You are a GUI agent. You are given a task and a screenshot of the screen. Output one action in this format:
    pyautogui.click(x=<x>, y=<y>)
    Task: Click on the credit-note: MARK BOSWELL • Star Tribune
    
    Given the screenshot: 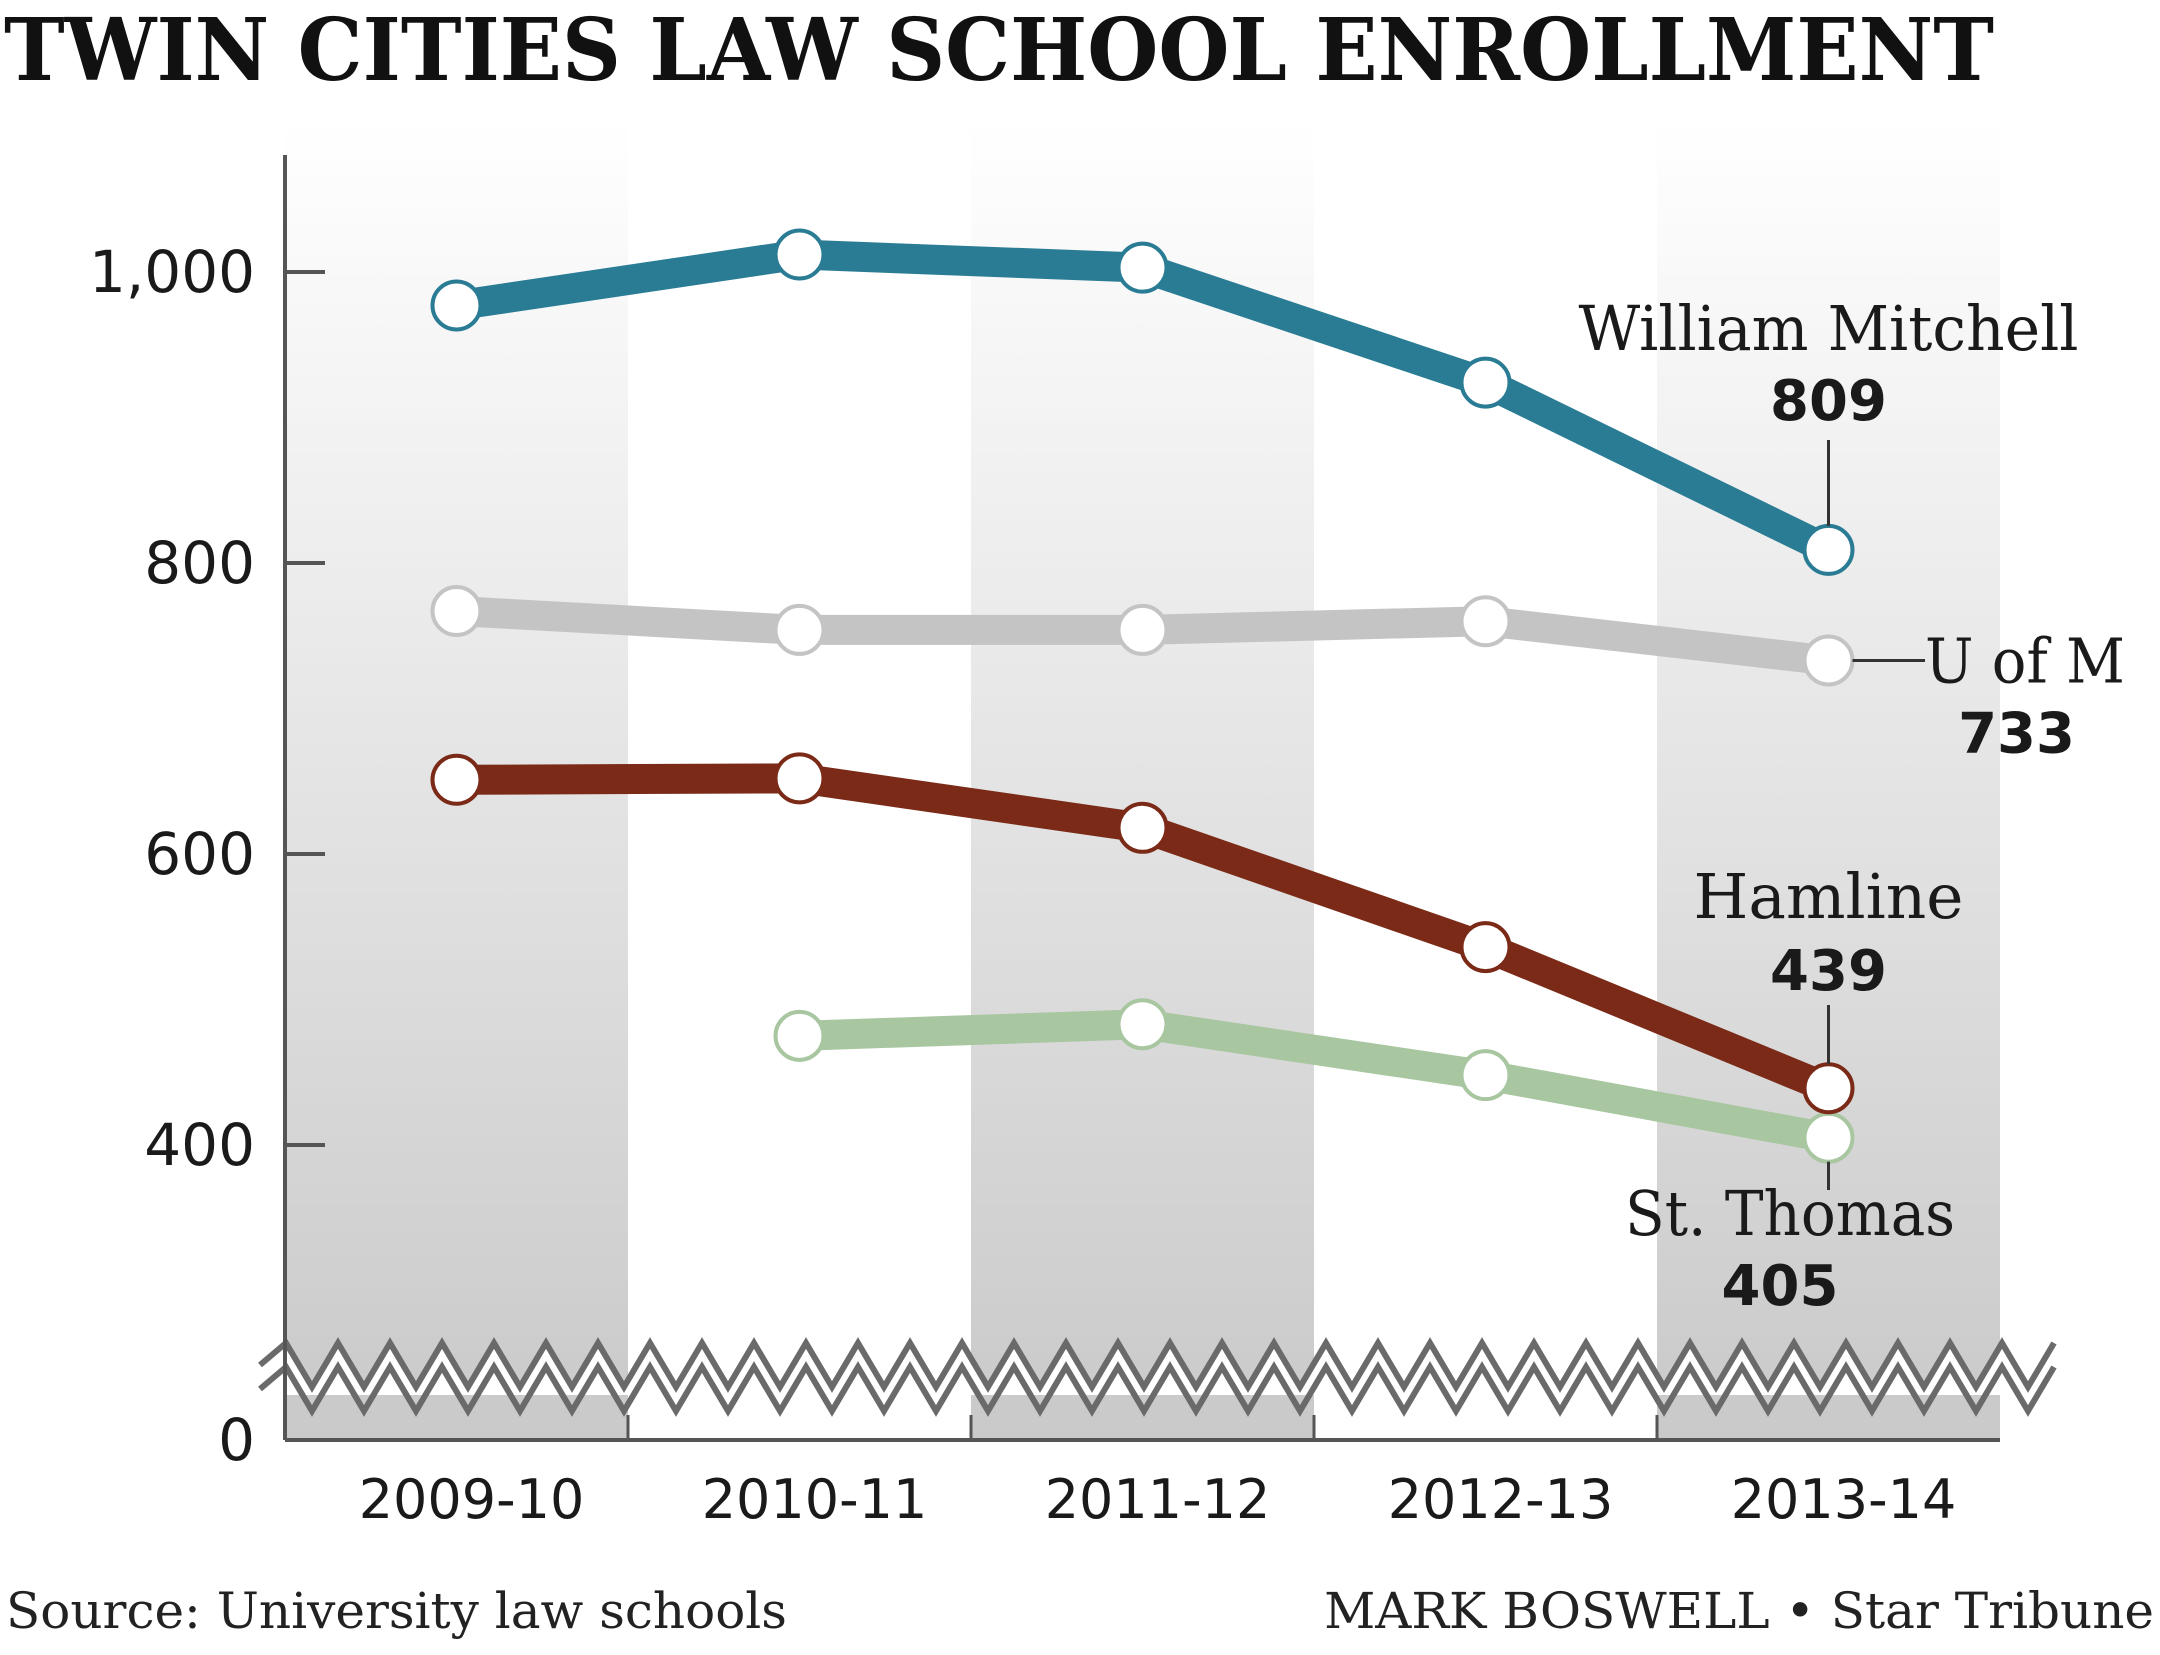 What is the action you would take?
    pyautogui.click(x=1739, y=1611)
    